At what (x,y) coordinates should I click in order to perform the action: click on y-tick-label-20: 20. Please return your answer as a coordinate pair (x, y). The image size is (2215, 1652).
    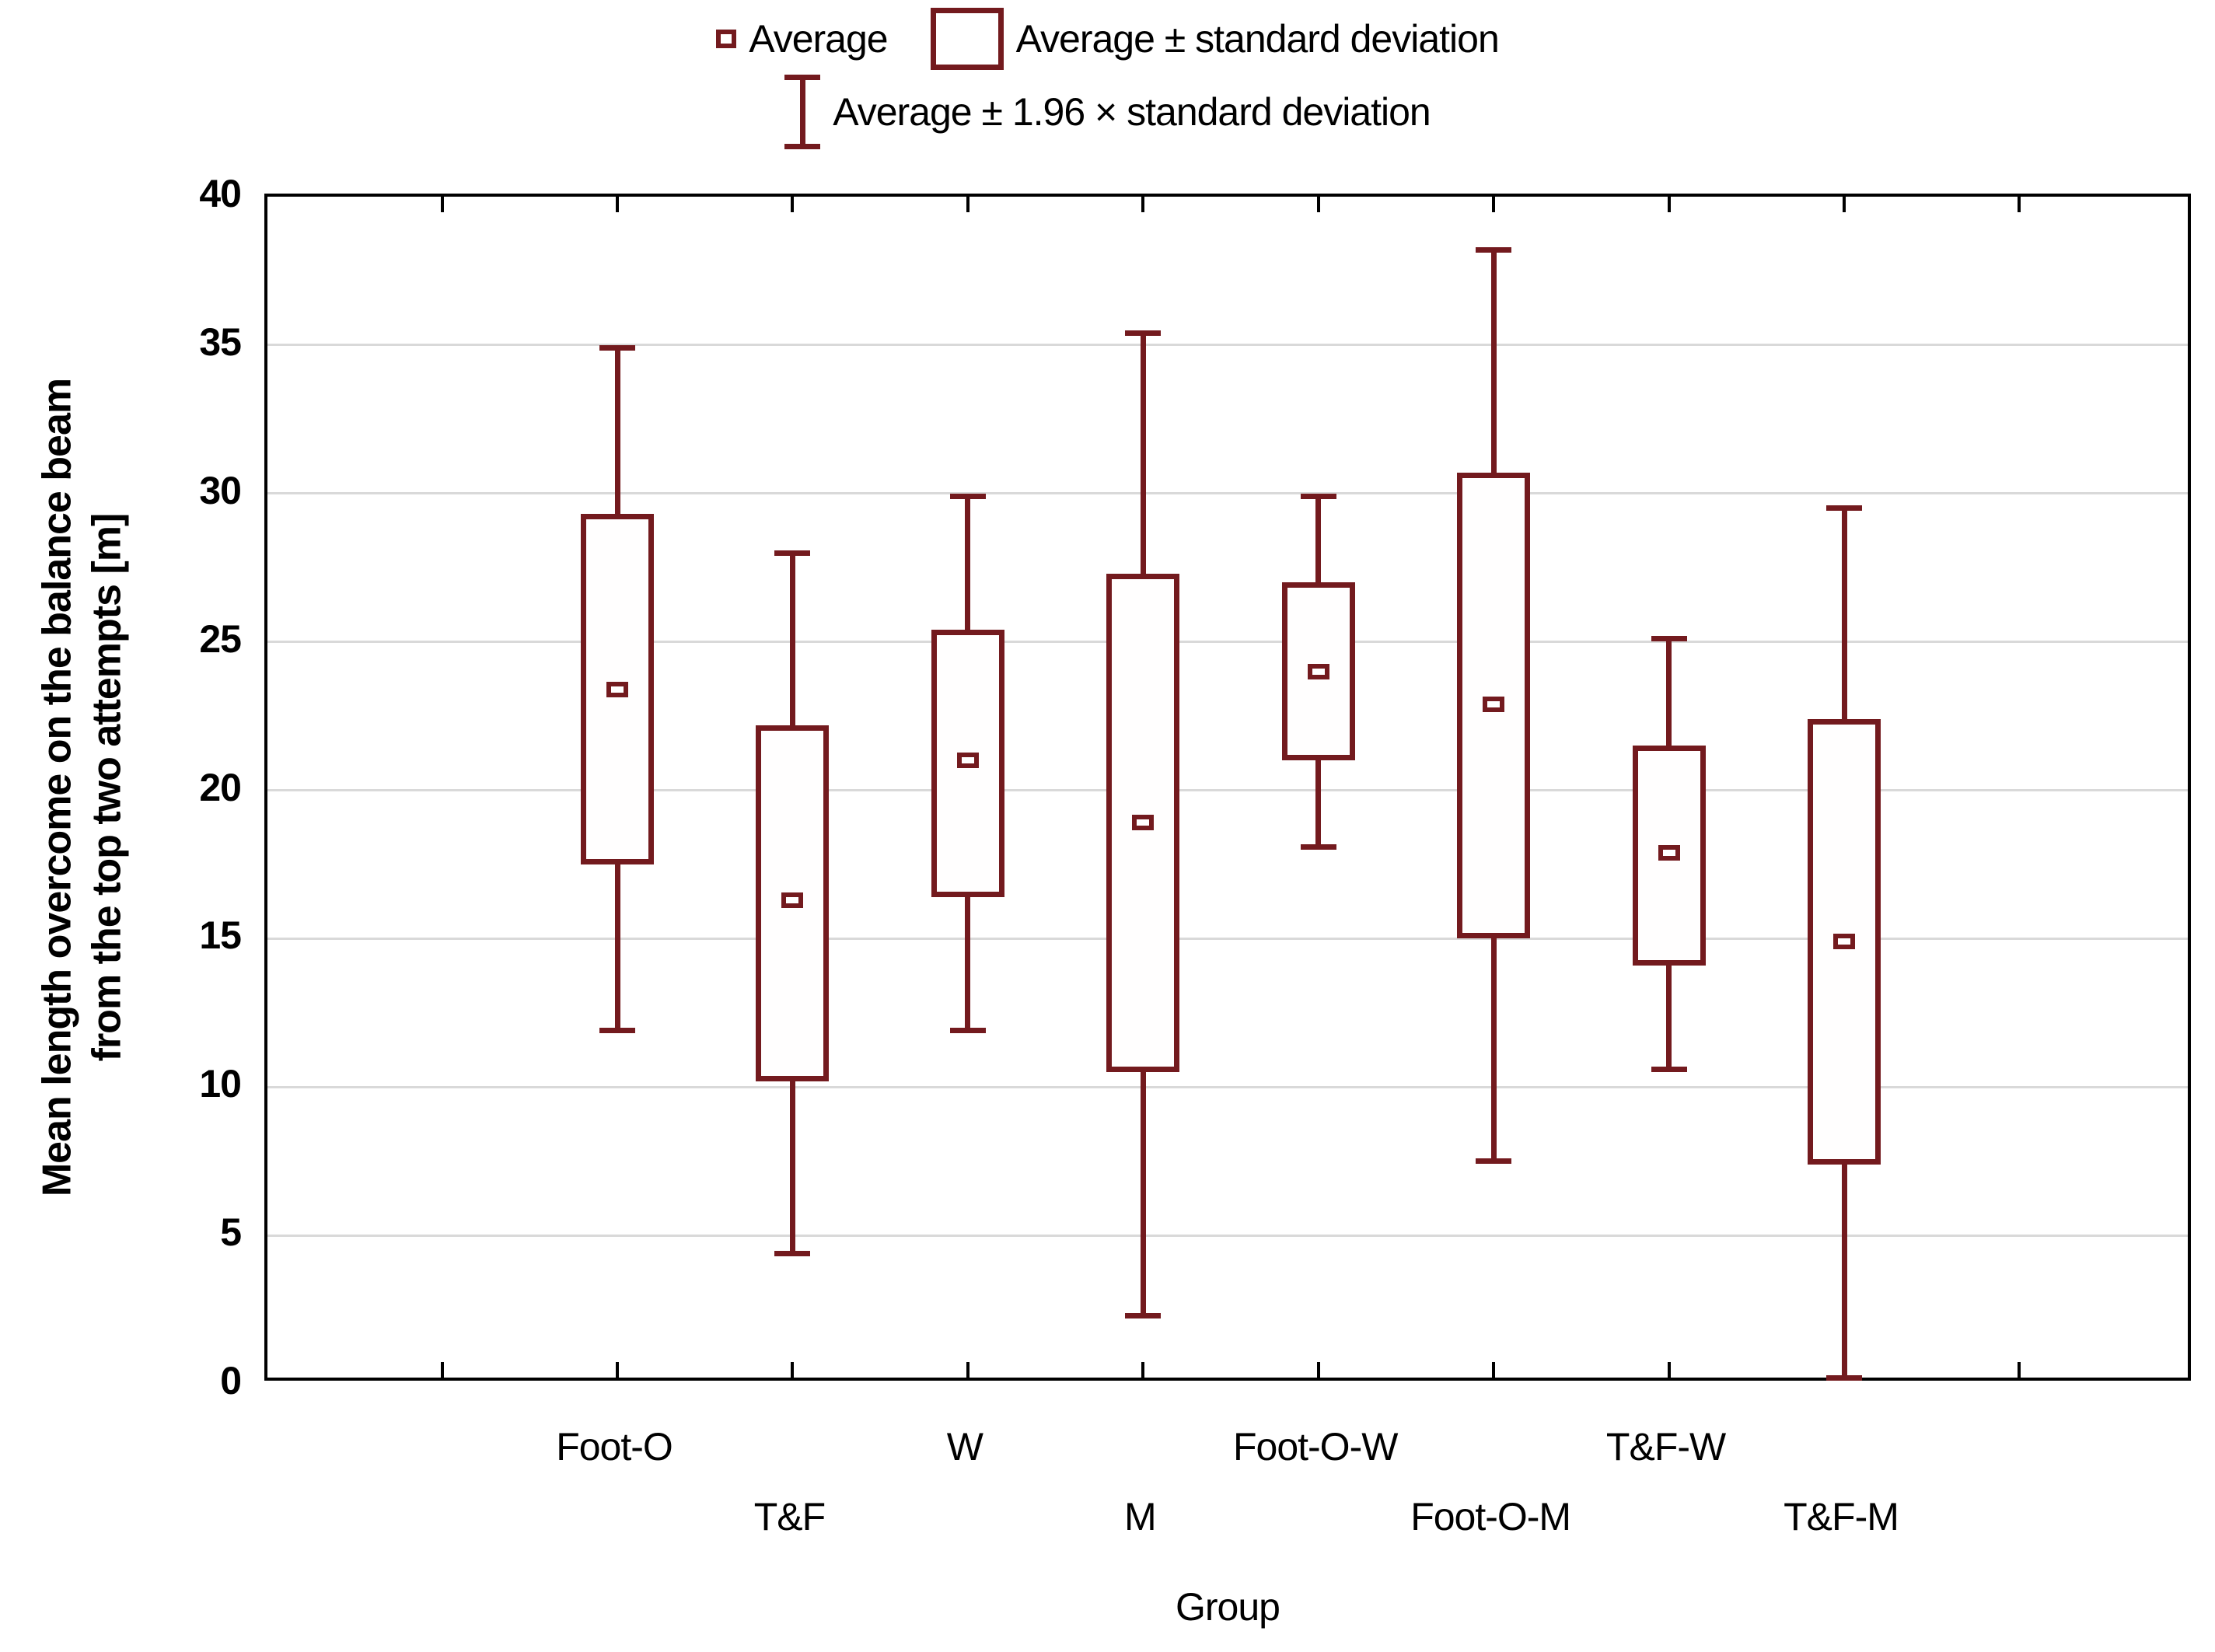
    Looking at the image, I should click on (221, 787).